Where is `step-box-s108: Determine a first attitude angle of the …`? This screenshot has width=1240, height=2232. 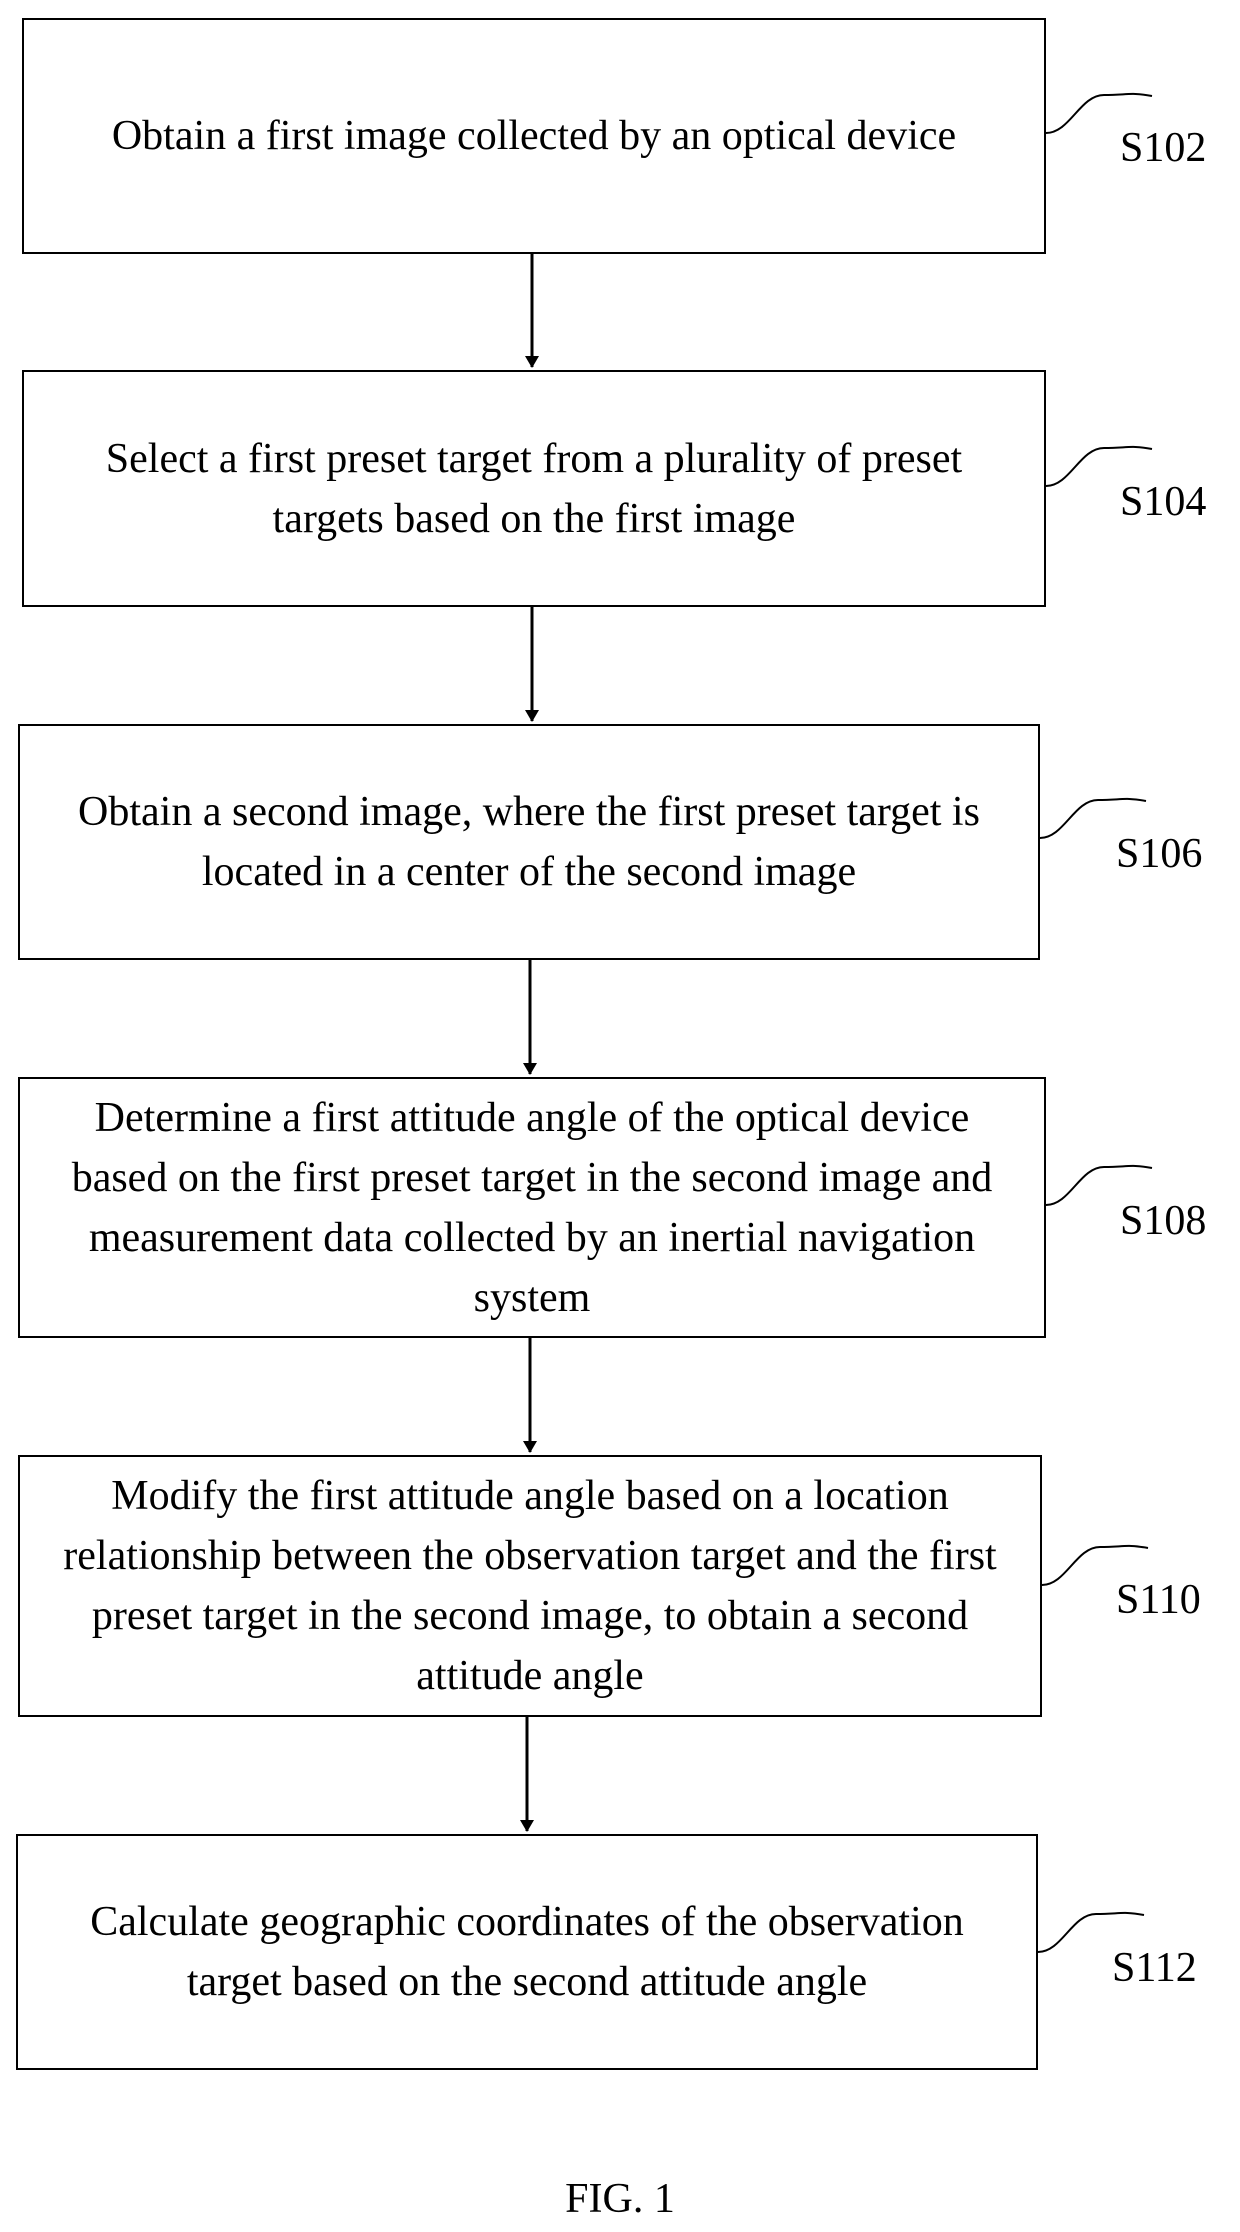 step-box-s108: Determine a first attitude angle of the … is located at coordinates (532, 1207).